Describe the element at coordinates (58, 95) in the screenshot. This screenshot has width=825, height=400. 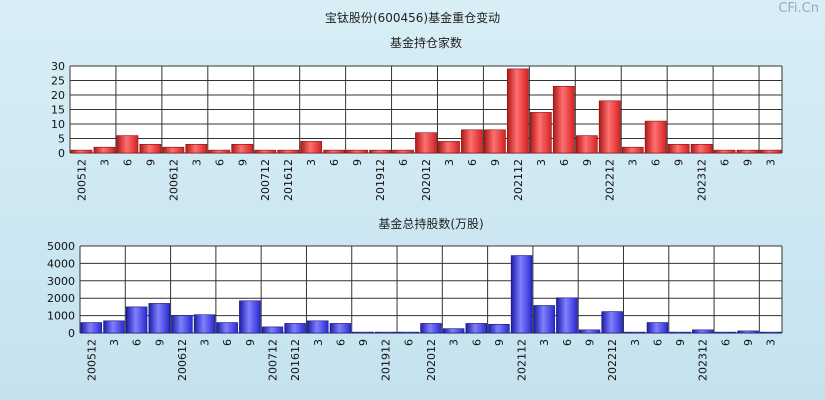
I see `y-tick-label: 20` at that location.